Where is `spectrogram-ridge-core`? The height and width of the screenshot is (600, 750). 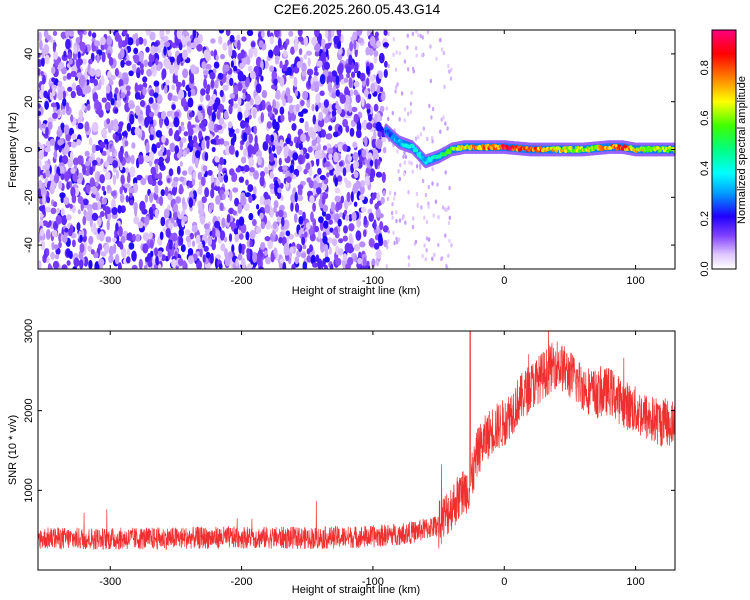 spectrogram-ridge-core is located at coordinates (540, 148).